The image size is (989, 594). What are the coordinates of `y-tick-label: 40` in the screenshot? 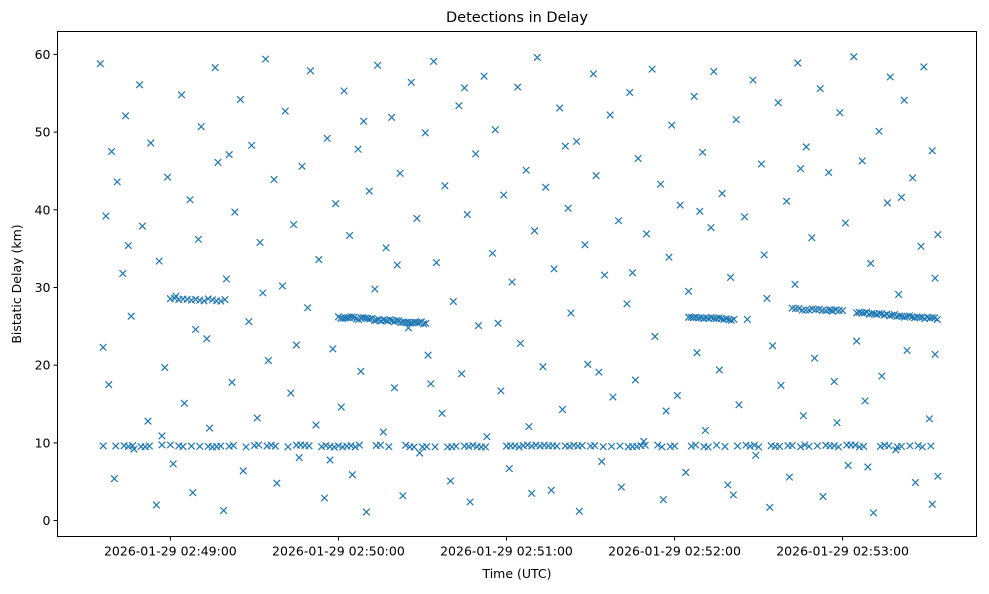 It's located at (43, 209).